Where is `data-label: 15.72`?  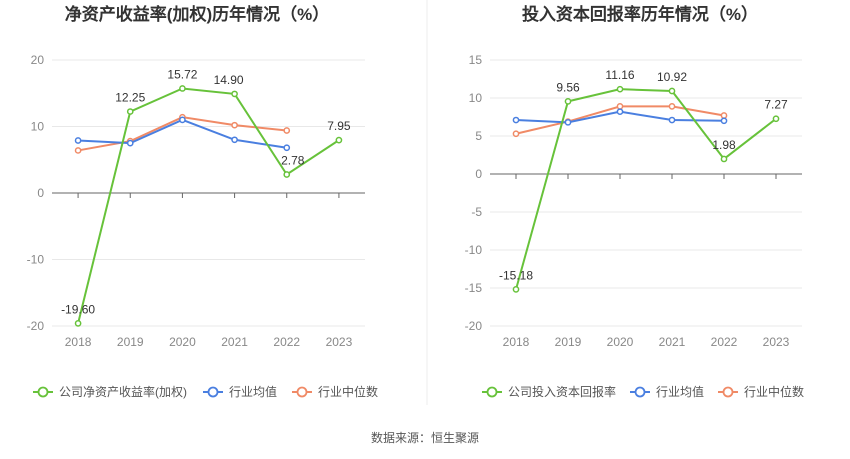
data-label: 15.72 is located at coordinates (182, 74).